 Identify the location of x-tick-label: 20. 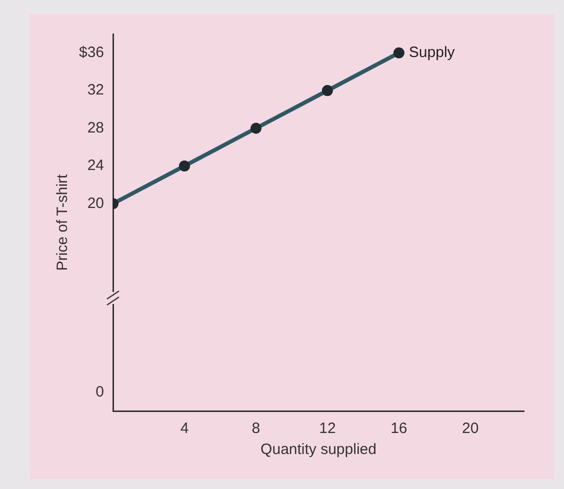
(470, 429).